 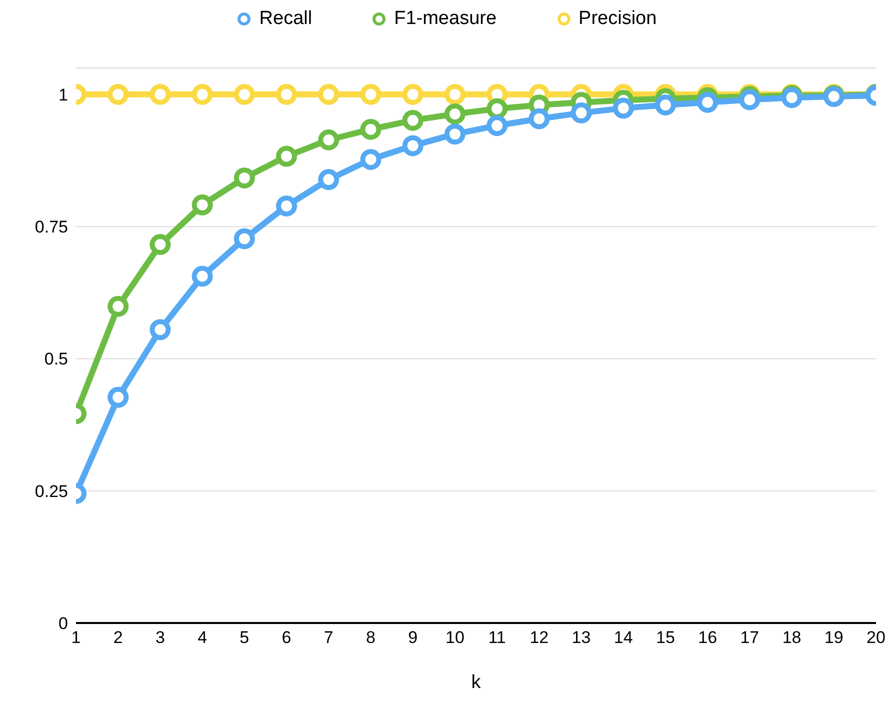 What do you see at coordinates (581, 638) in the screenshot?
I see `x-tick-label: 13` at bounding box center [581, 638].